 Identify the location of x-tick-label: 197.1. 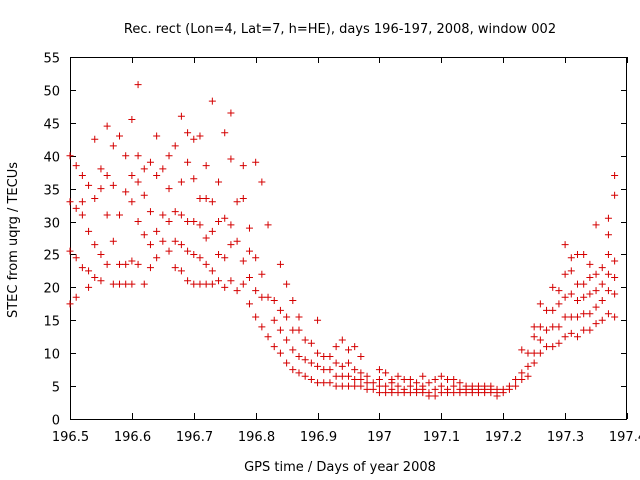
(441, 437).